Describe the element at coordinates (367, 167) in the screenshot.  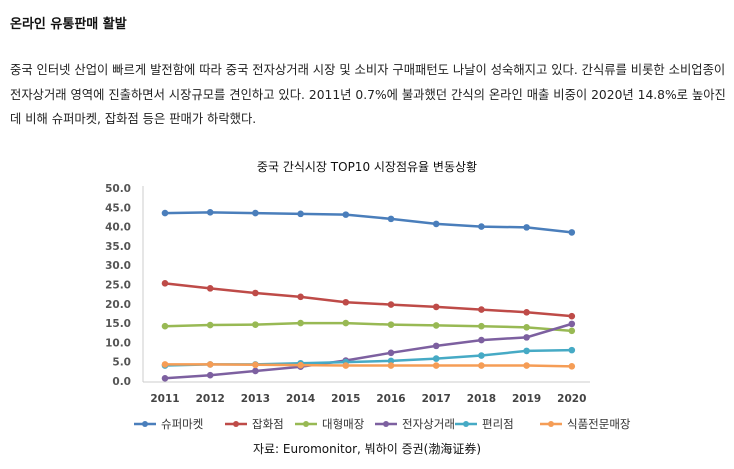
I see `chart-title: 중국 간식시장 TOP10 시장점유율 변동상황` at that location.